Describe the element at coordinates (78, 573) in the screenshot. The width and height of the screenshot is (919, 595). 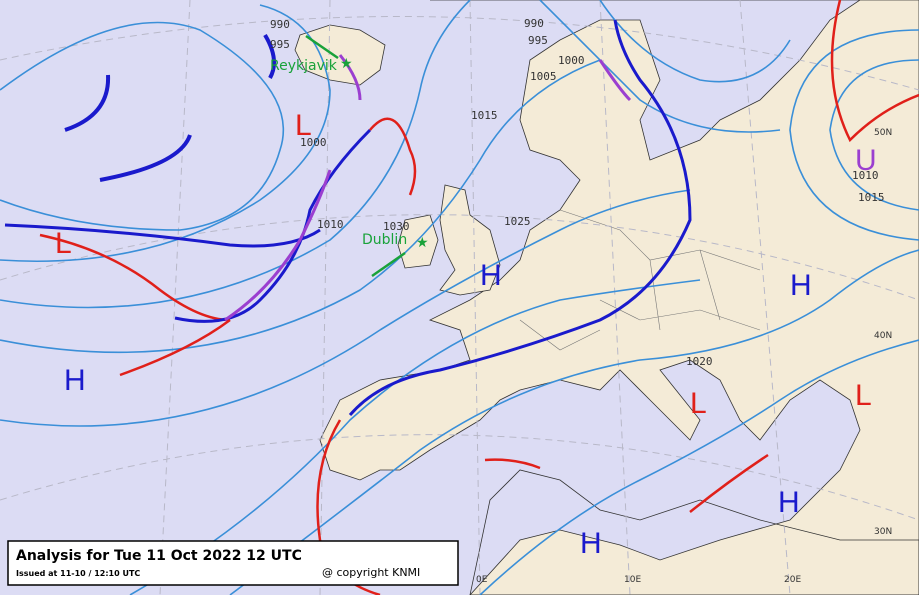
I see `caption-issued: Issued at 11-10 / 12:10 UTC` at that location.